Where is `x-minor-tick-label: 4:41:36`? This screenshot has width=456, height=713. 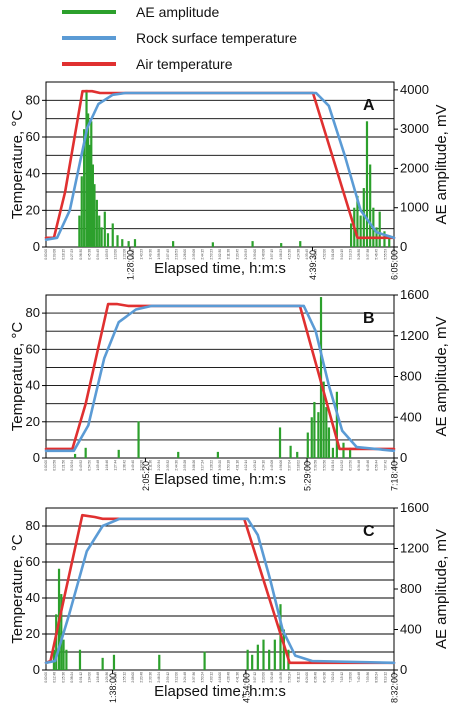
x-minor-tick-label: 4:41:36 is located at coordinates (237, 677).